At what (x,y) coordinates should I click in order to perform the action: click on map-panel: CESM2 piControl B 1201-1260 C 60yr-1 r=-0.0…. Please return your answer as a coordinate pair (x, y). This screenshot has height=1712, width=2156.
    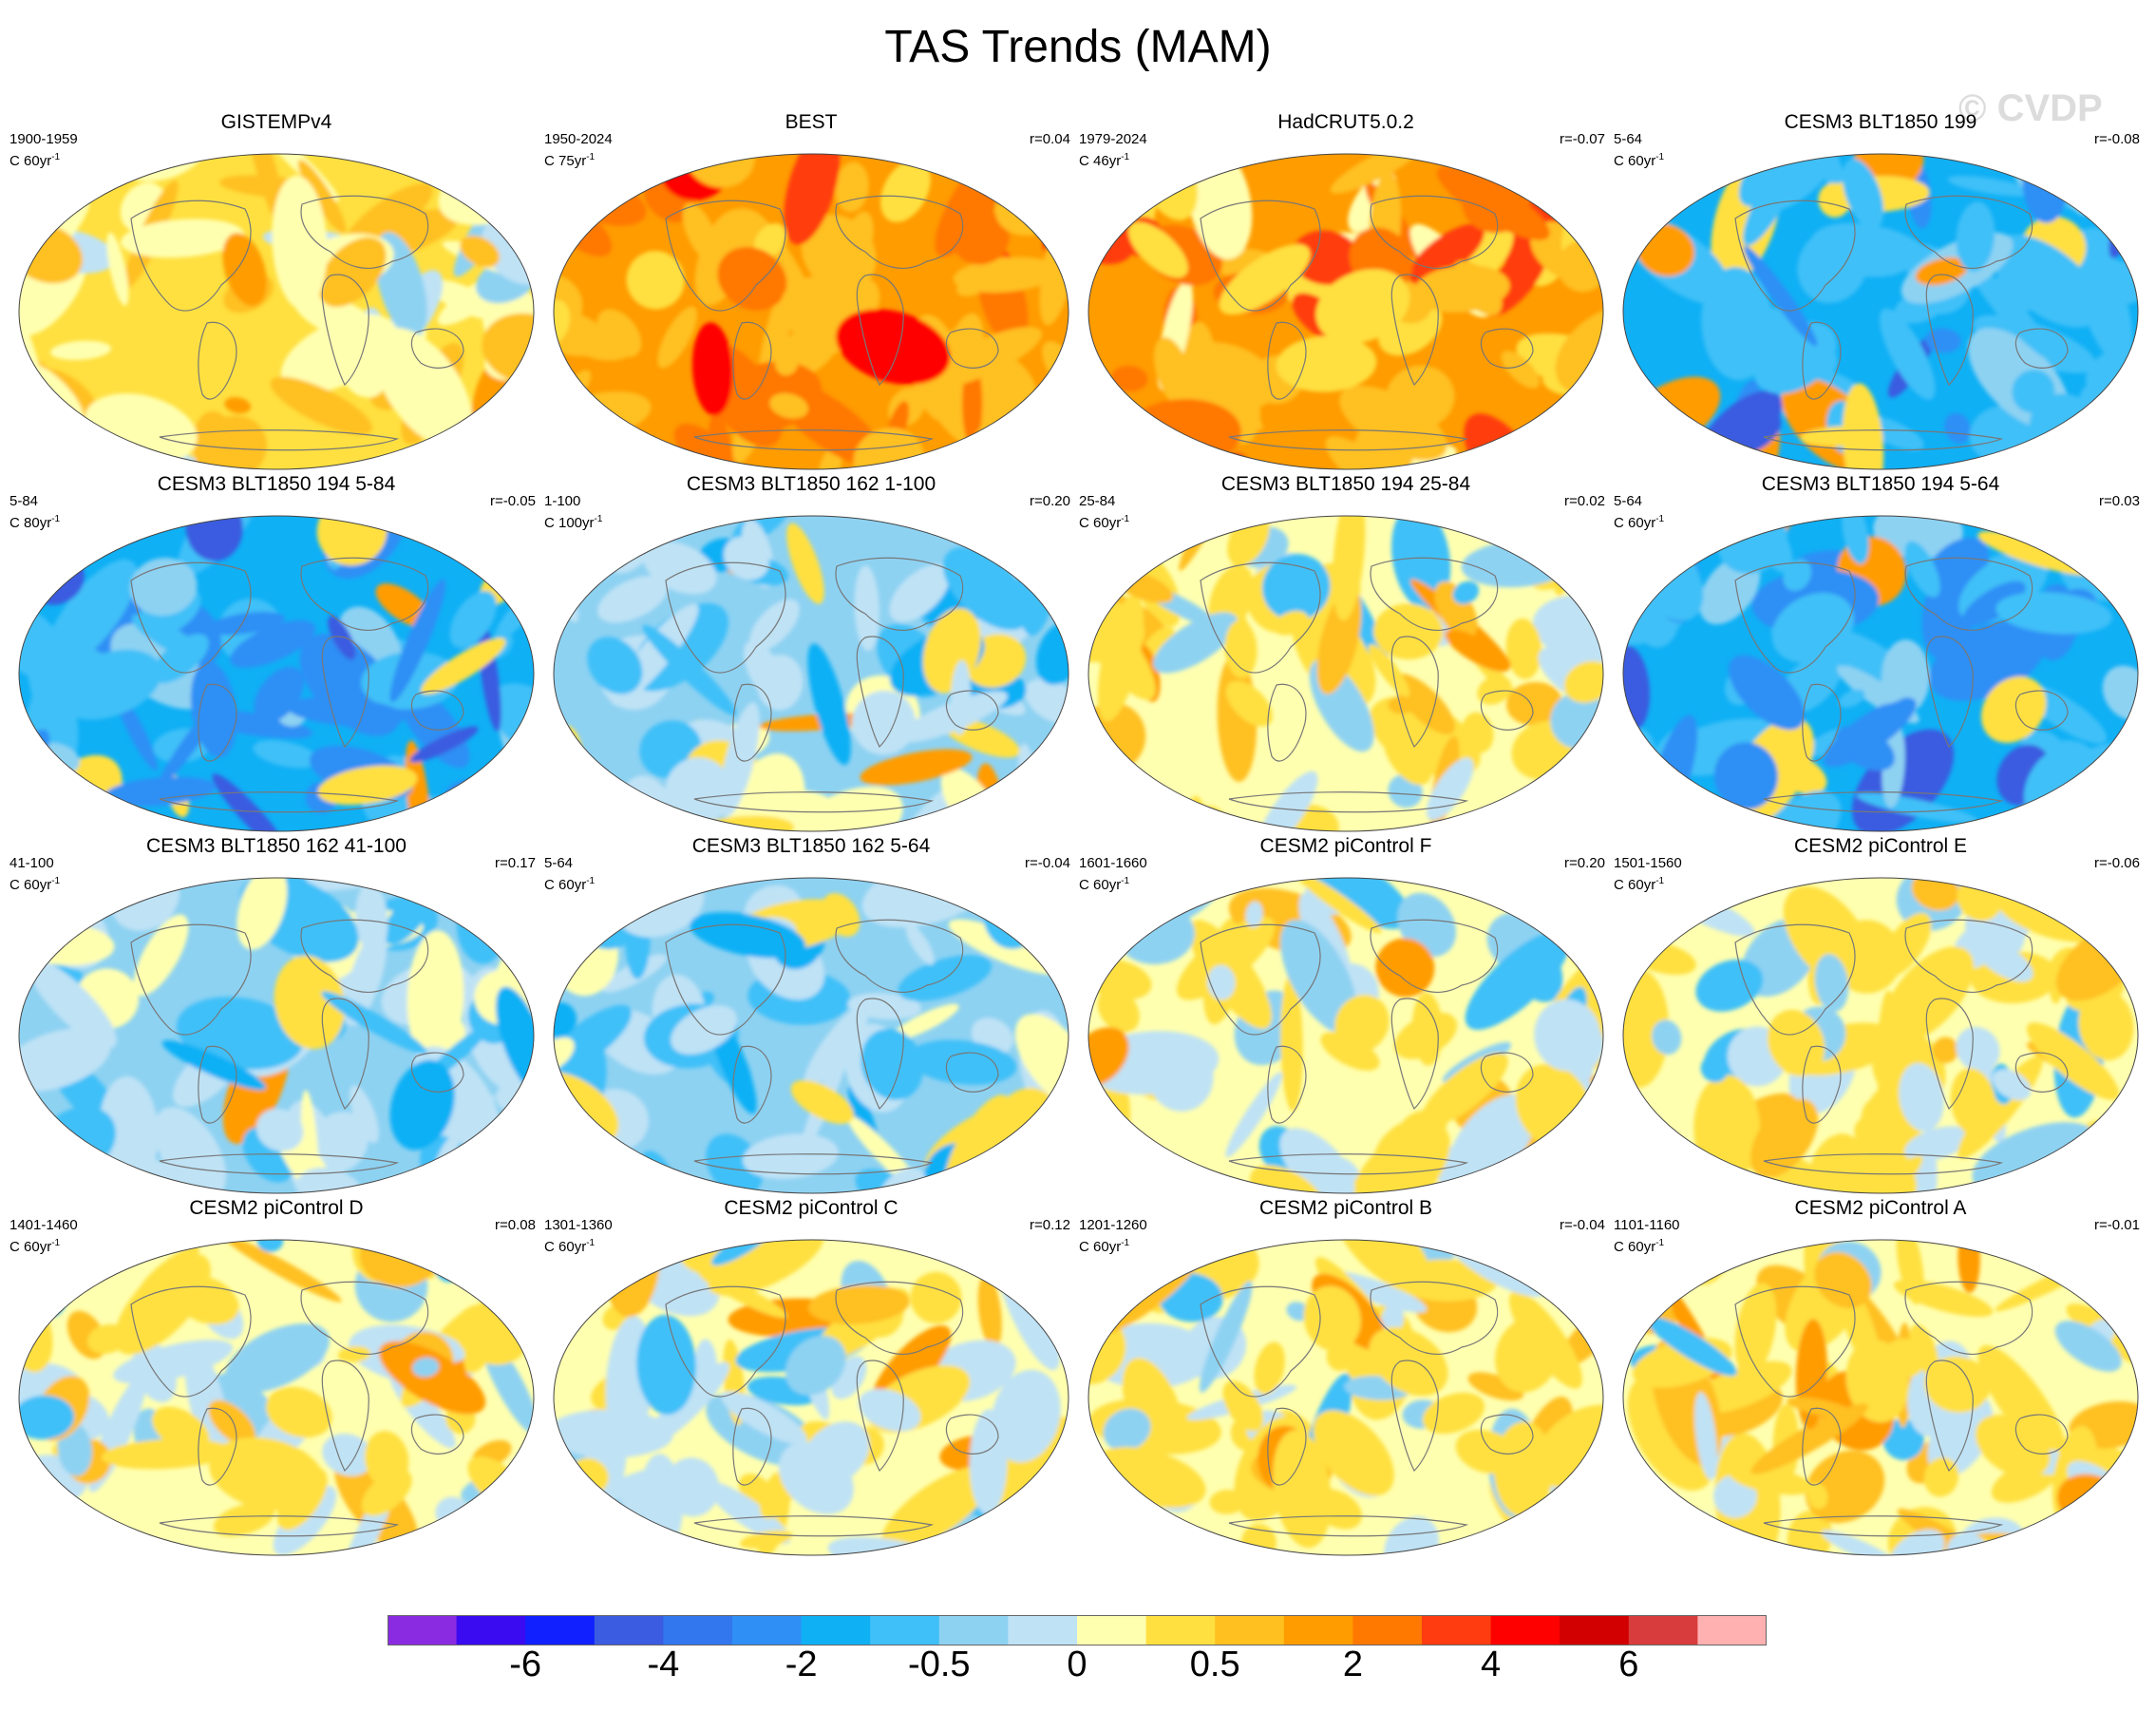
    Looking at the image, I should click on (1346, 1375).